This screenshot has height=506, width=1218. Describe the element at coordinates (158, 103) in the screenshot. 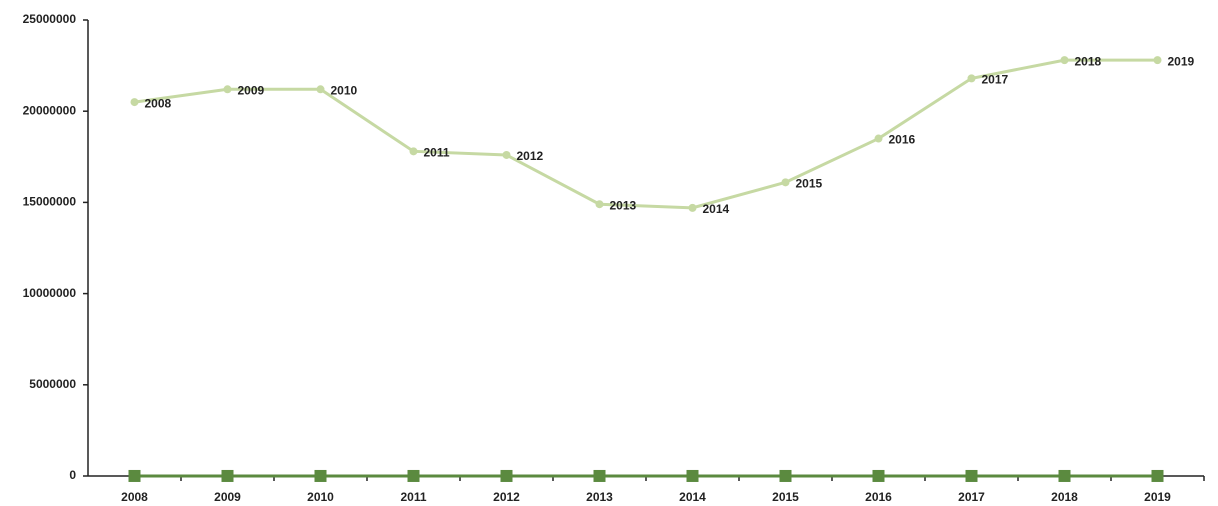

I see `data-label: 2008` at that location.